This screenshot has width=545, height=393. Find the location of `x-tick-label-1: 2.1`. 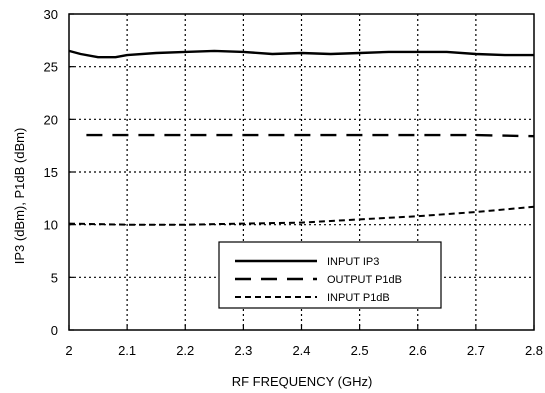

x-tick-label-1: 2.1 is located at coordinates (127, 350).